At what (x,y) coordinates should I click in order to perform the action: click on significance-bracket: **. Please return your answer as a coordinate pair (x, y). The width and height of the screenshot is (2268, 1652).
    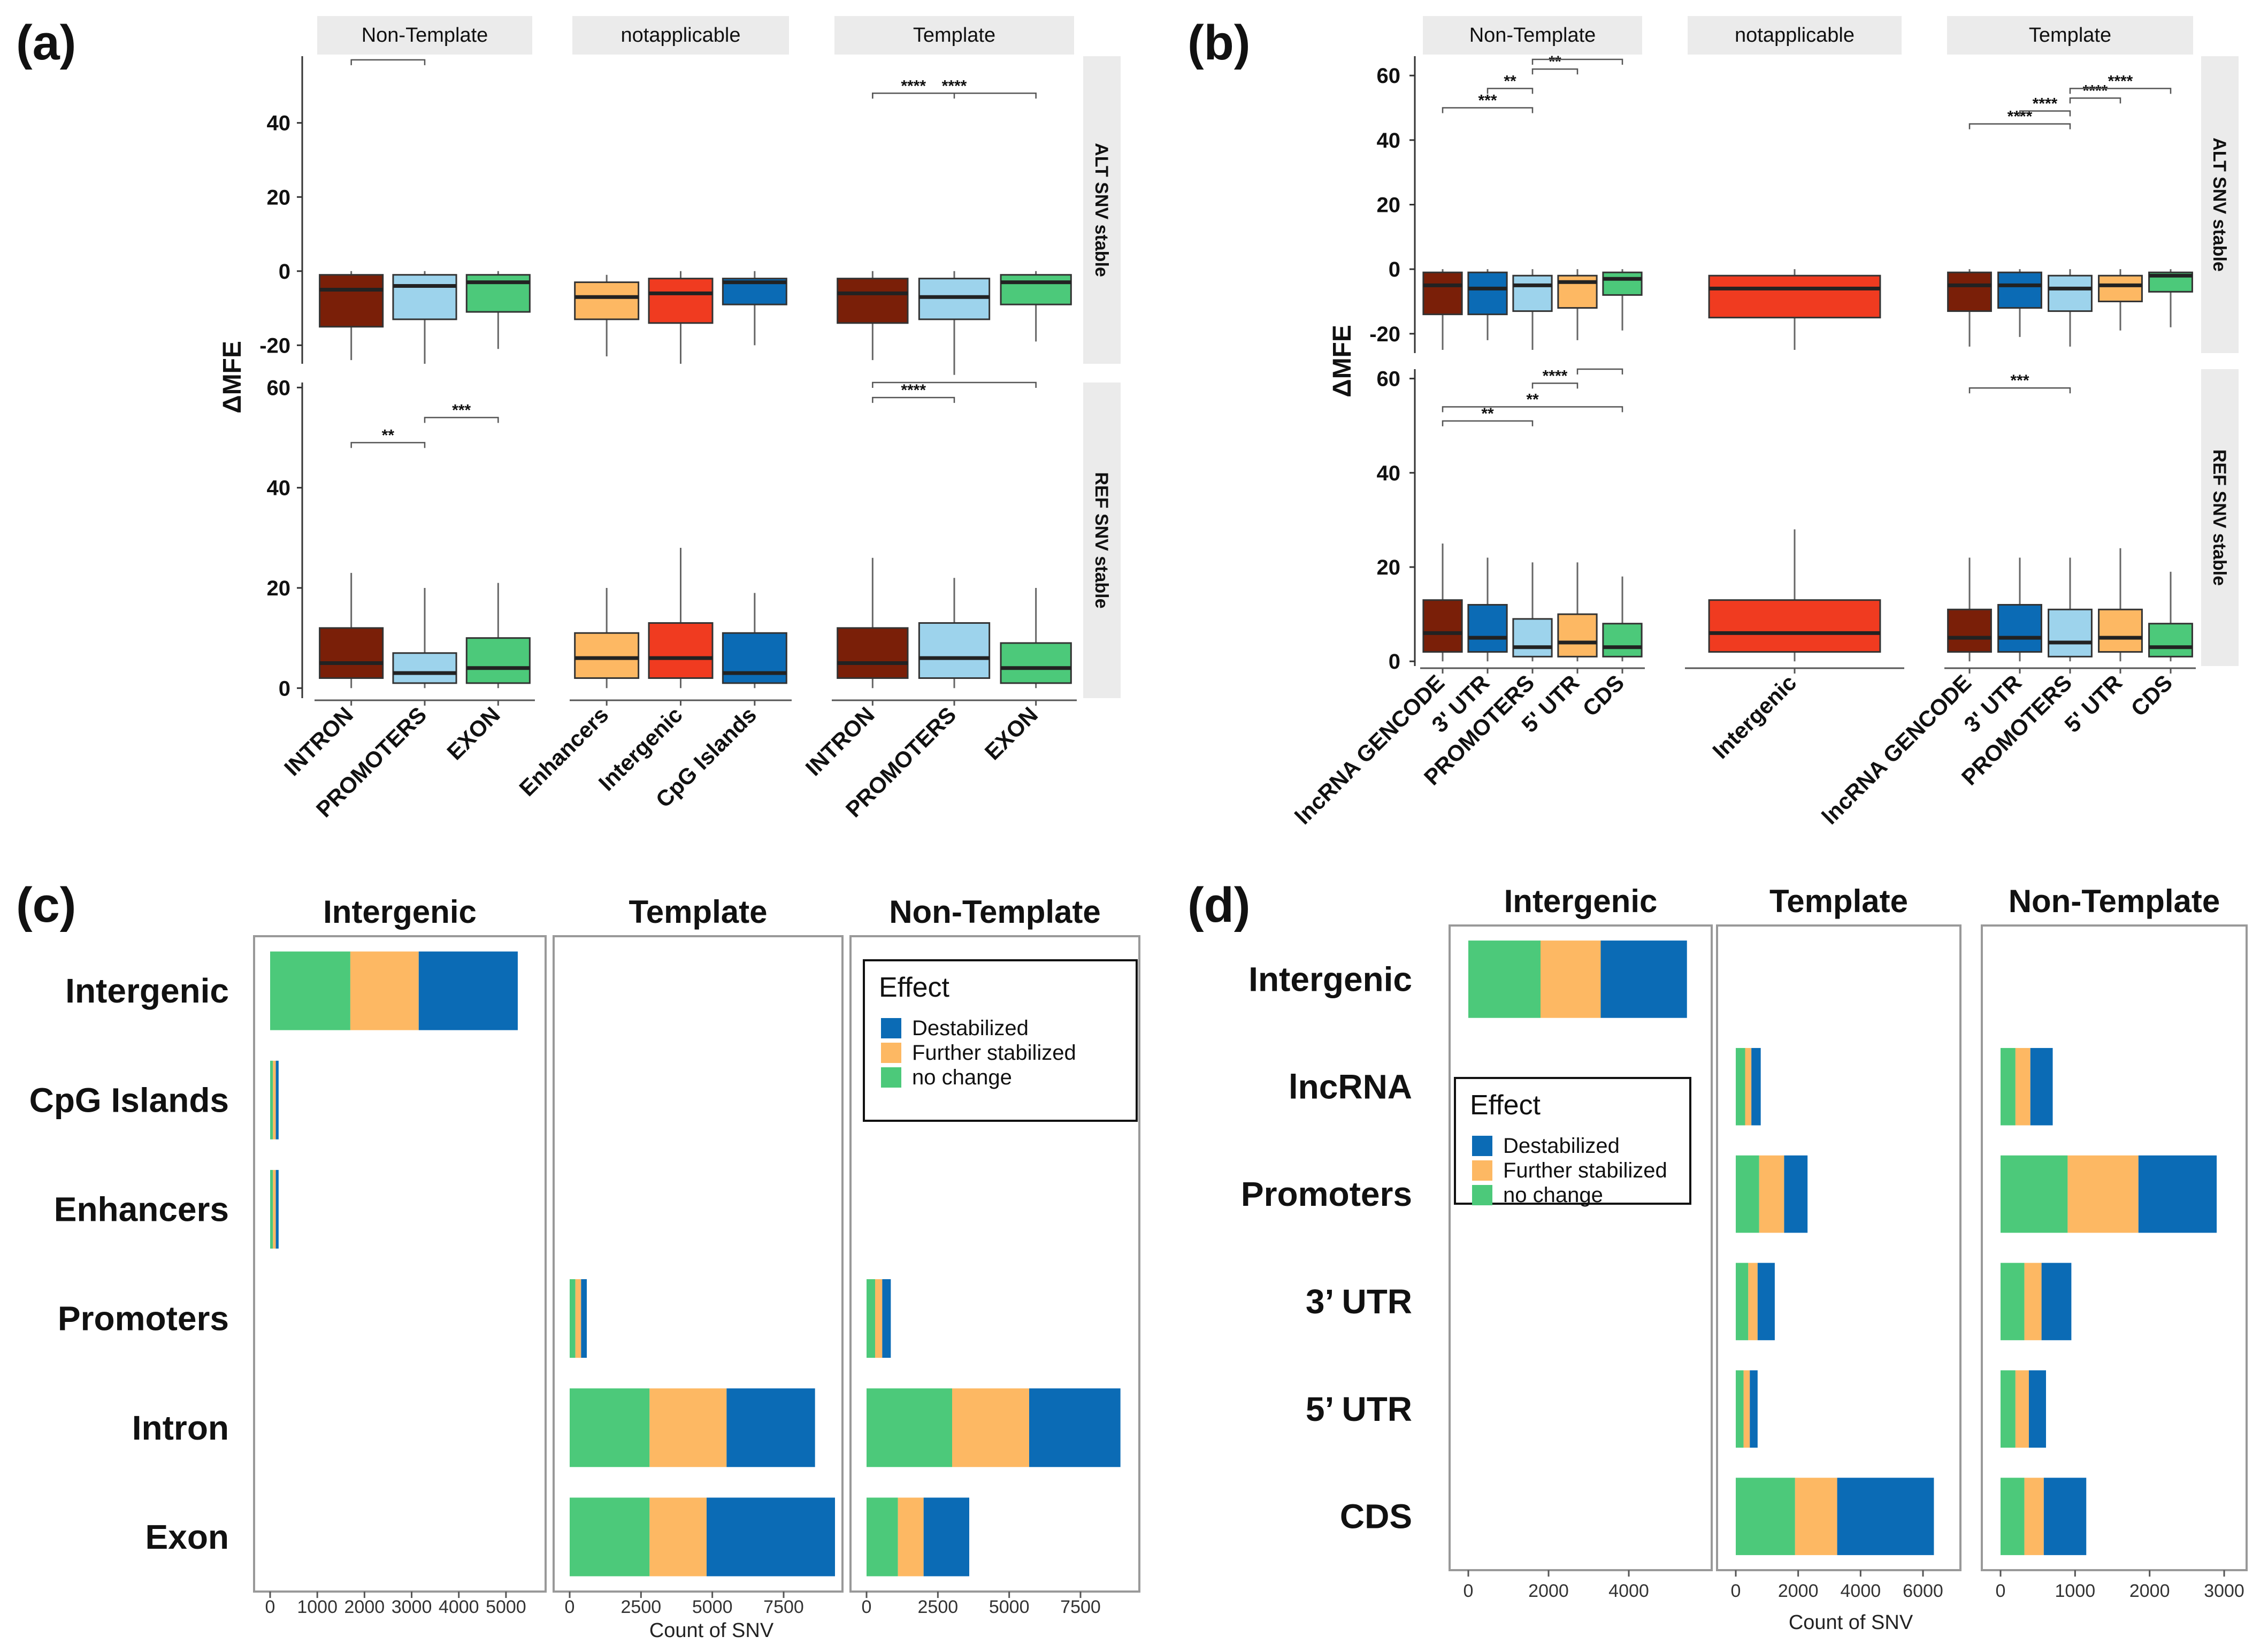
    Looking at the image, I should click on (1510, 83).